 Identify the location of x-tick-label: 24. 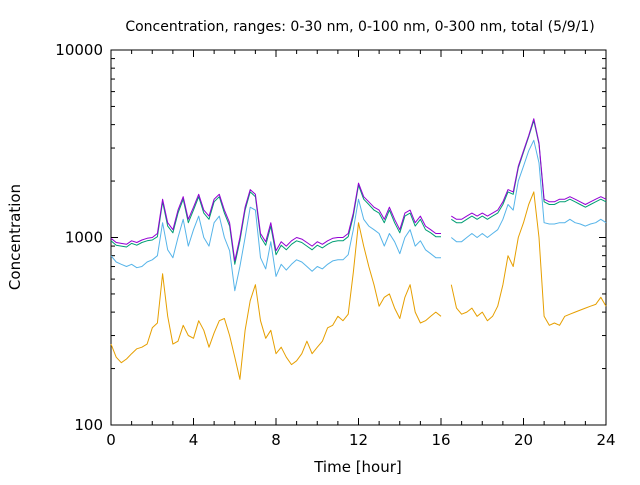
(605, 440).